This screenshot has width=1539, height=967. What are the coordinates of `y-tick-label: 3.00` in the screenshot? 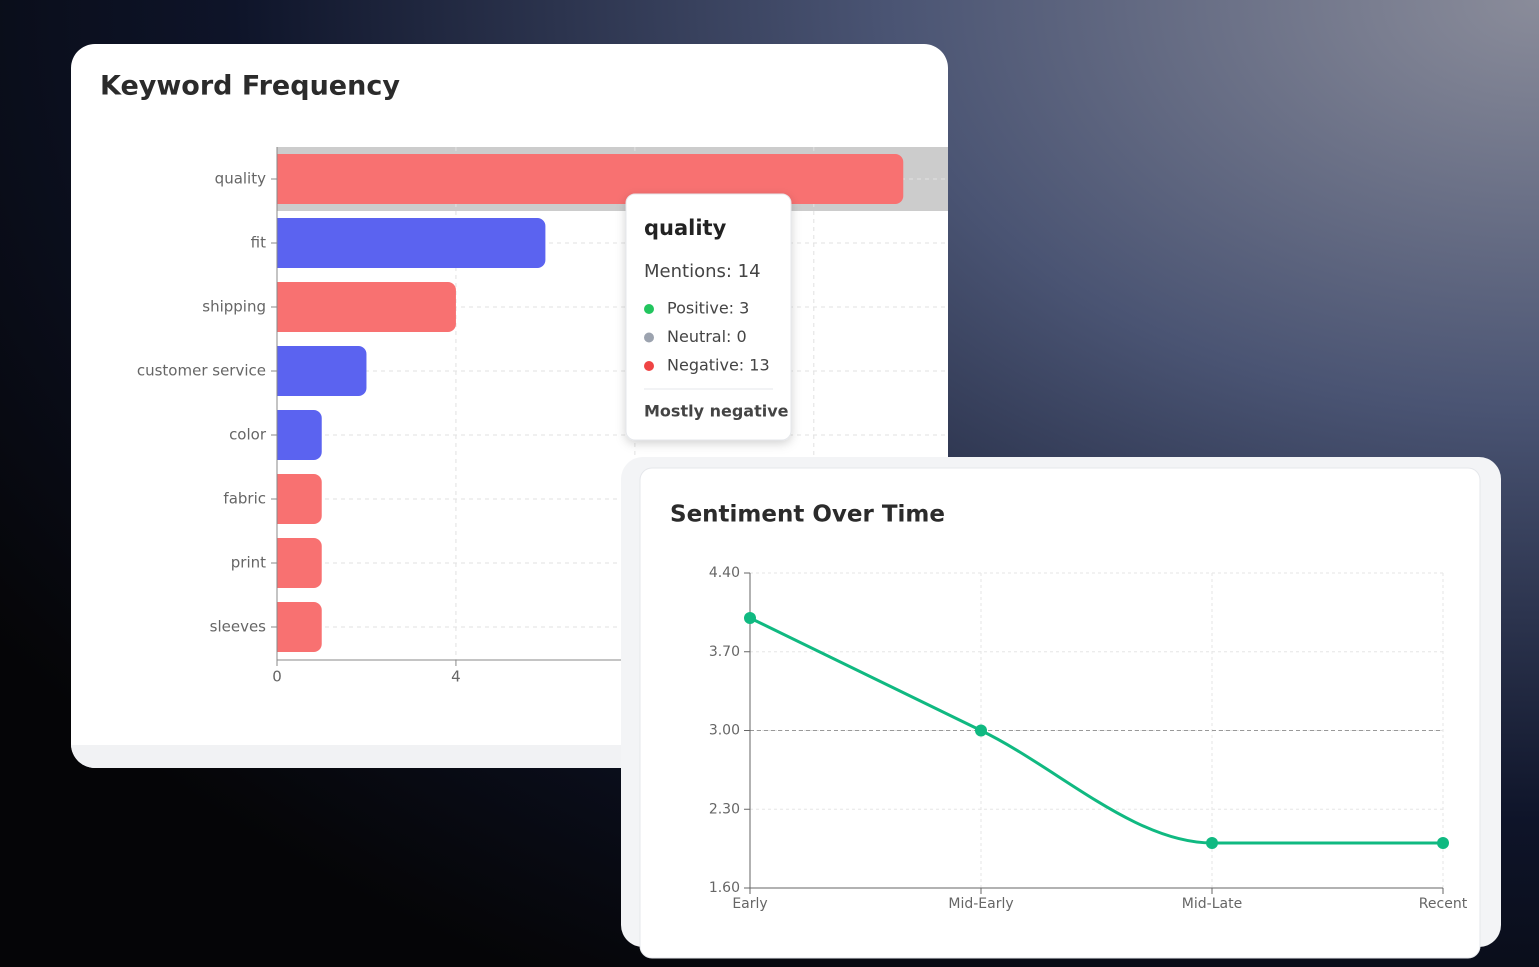 It's located at (724, 731).